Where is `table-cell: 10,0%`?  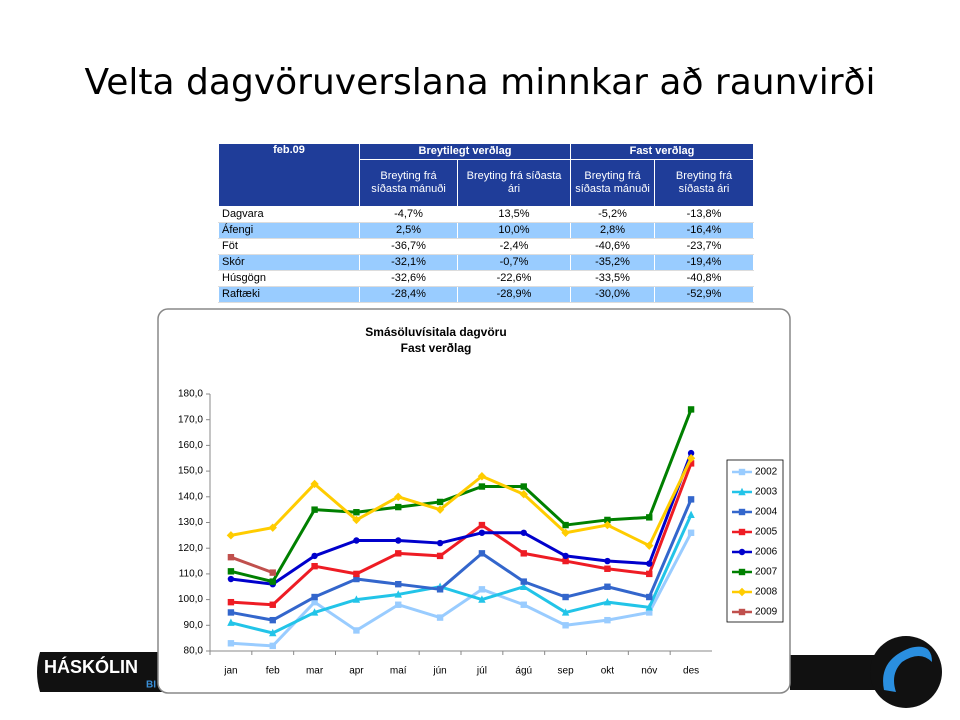 table-cell: 10,0% is located at coordinates (514, 230).